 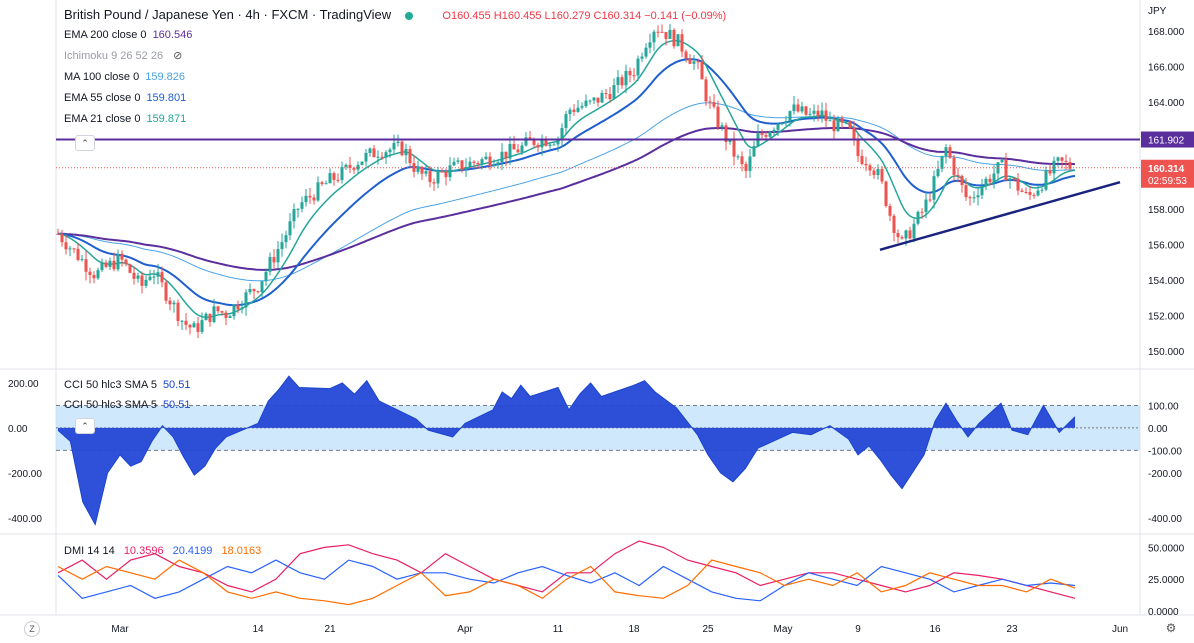 What do you see at coordinates (102, 98) in the screenshot?
I see `legend-ema55-label: EMA 55 close 0` at bounding box center [102, 98].